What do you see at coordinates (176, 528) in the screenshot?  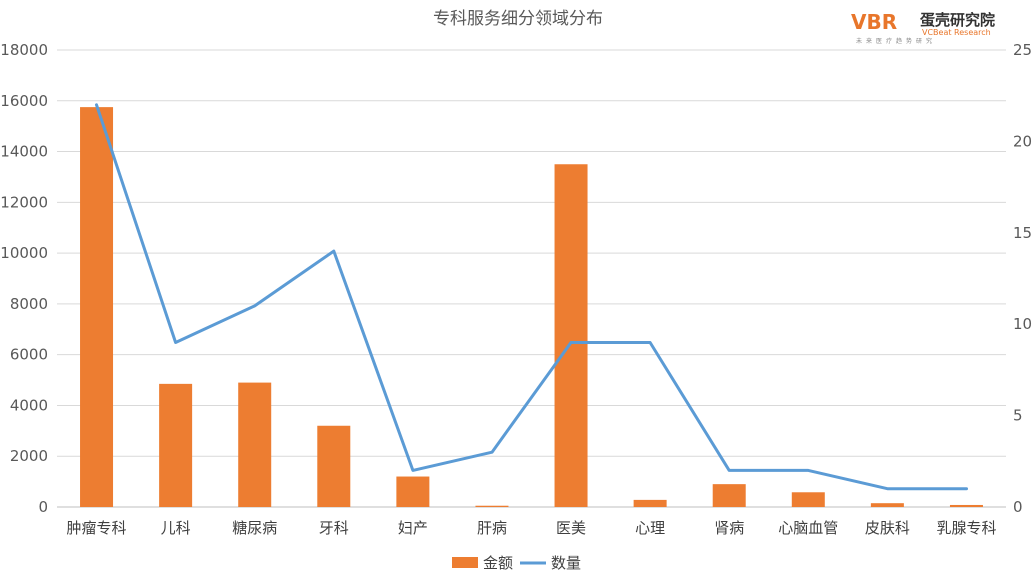 I see `category-label: 儿科` at bounding box center [176, 528].